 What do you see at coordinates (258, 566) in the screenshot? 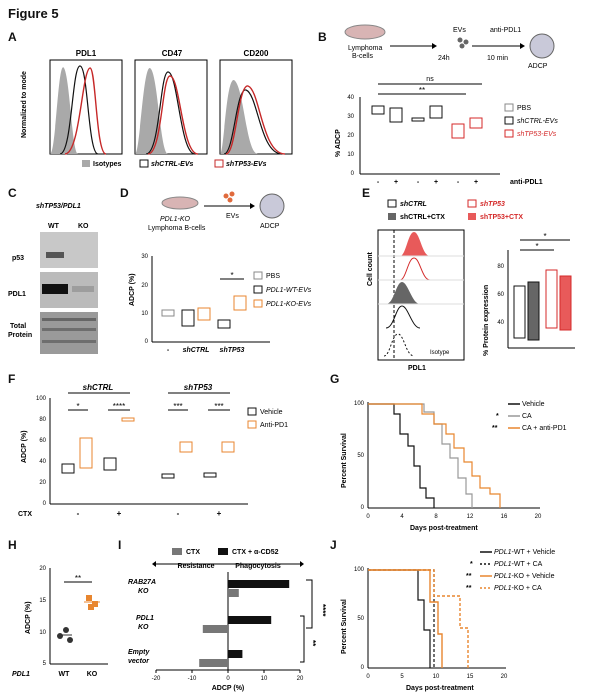
I see `header-phagocytosis: Phagocytosis` at bounding box center [258, 566].